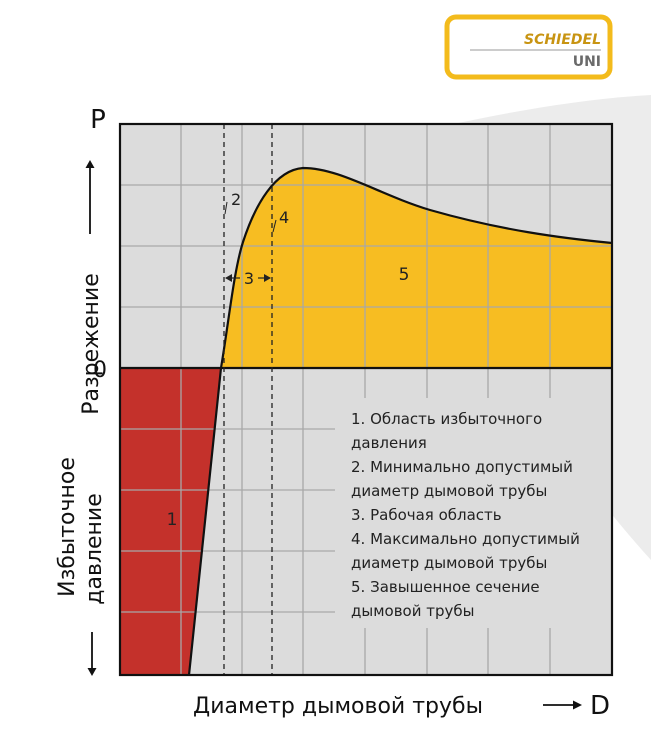 This screenshot has height=747, width=651. I want to click on legend-line-6: 4. Максимально допустимый, so click(465, 539).